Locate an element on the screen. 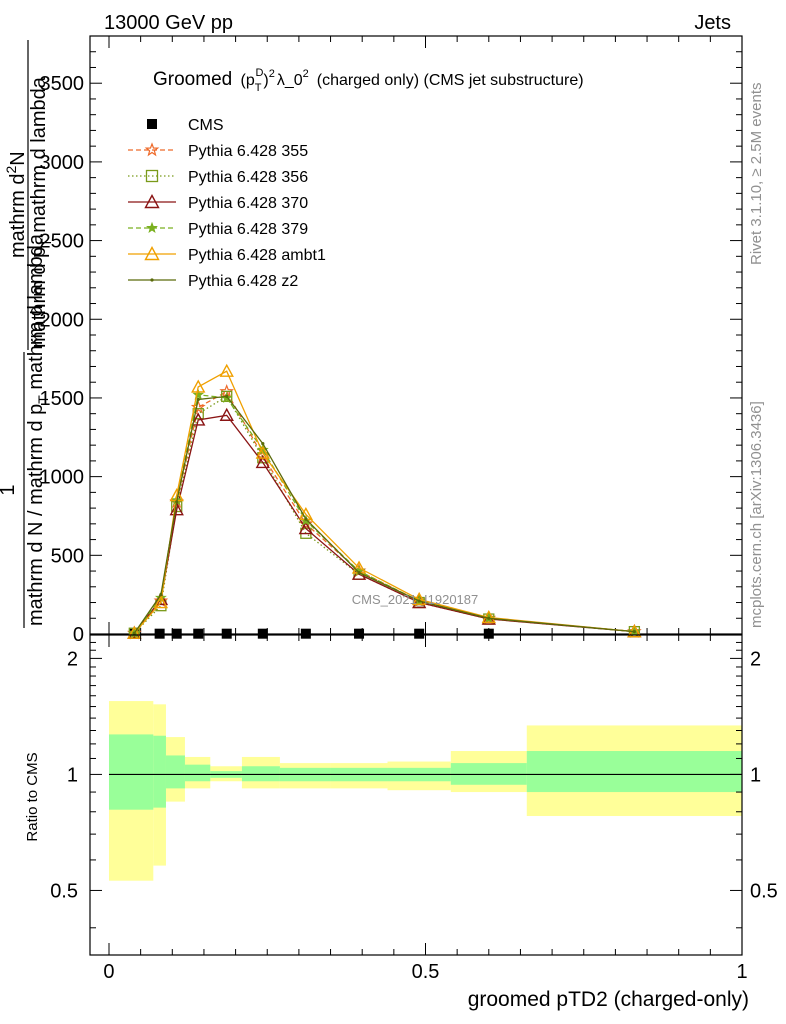 This screenshot has height=1024, width=786. main-y-tick-label: 3500 is located at coordinates (62, 84).